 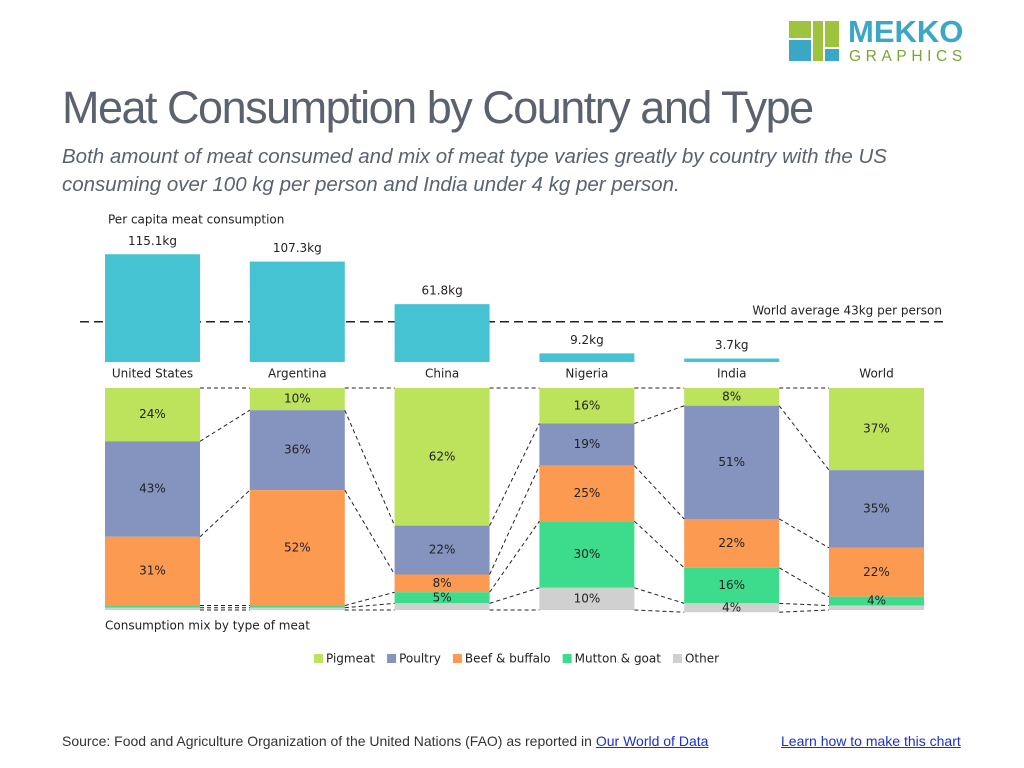 I want to click on mix-label: 5%, so click(x=442, y=597).